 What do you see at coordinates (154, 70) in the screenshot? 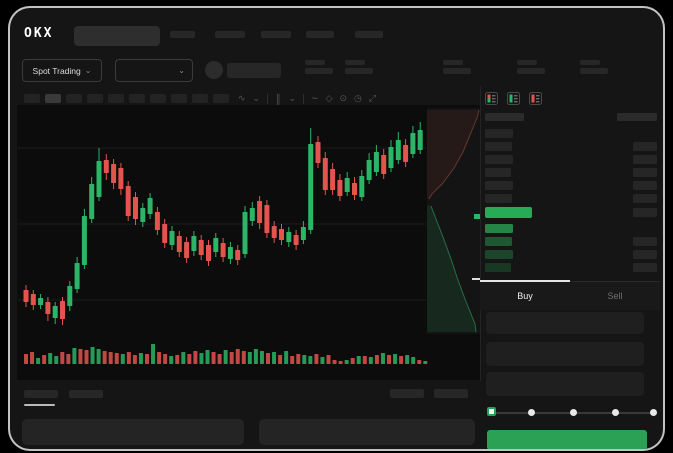
I see `pair-selector-dropdown: ⌄` at bounding box center [154, 70].